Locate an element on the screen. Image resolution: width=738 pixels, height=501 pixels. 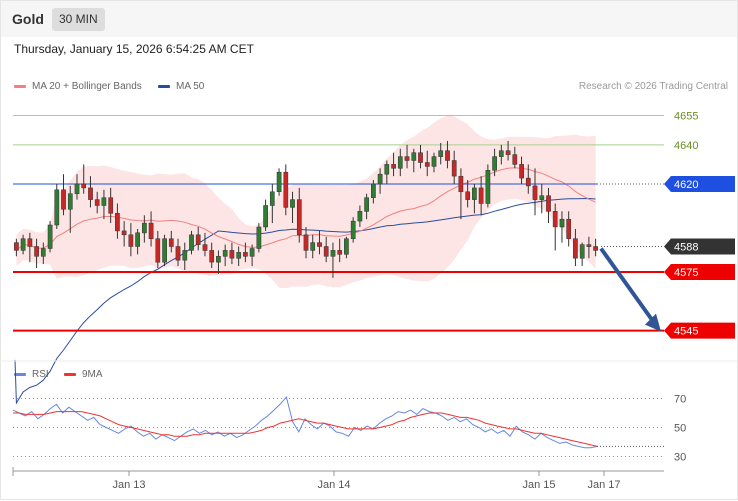
timeframe-button: 30 MIN is located at coordinates (78, 19).